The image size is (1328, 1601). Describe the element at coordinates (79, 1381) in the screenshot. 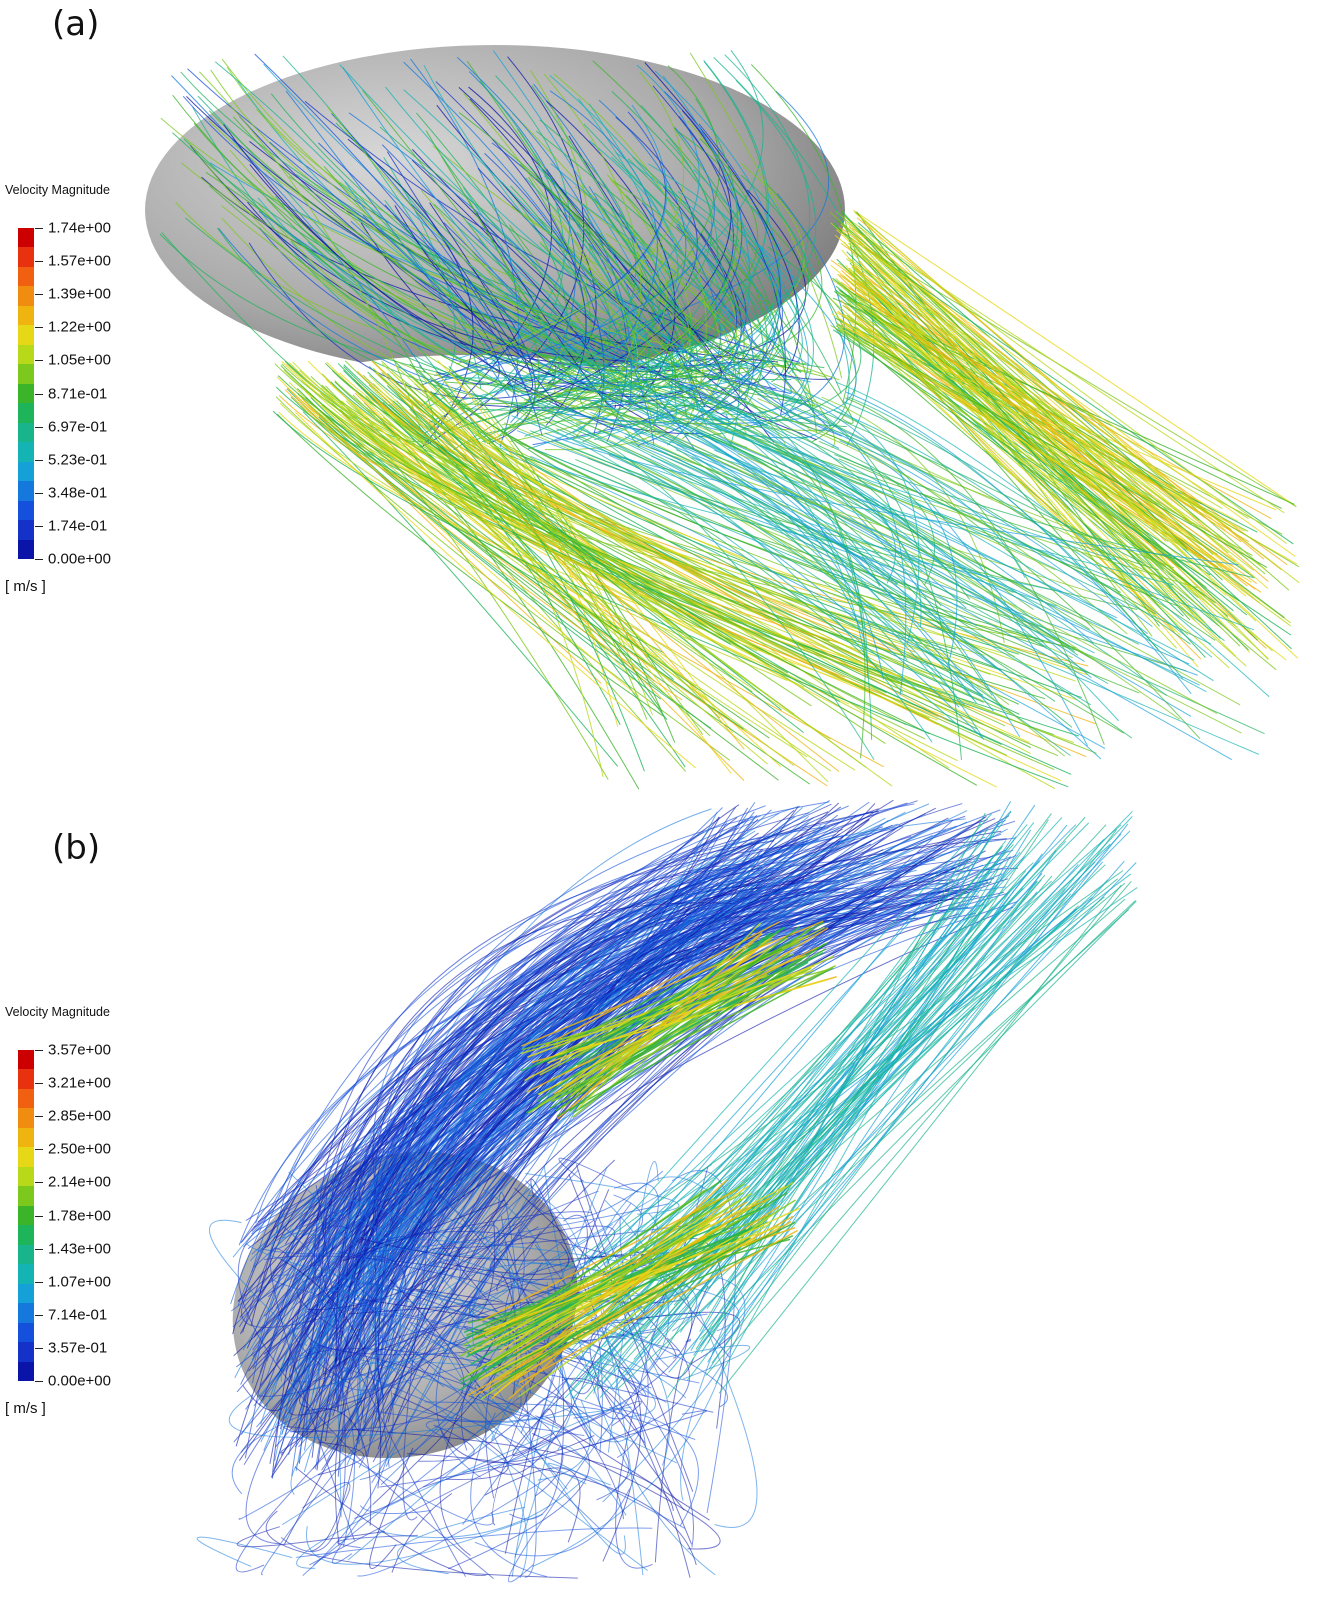

I see `colorbar-tick-label: 0.00e+00` at that location.